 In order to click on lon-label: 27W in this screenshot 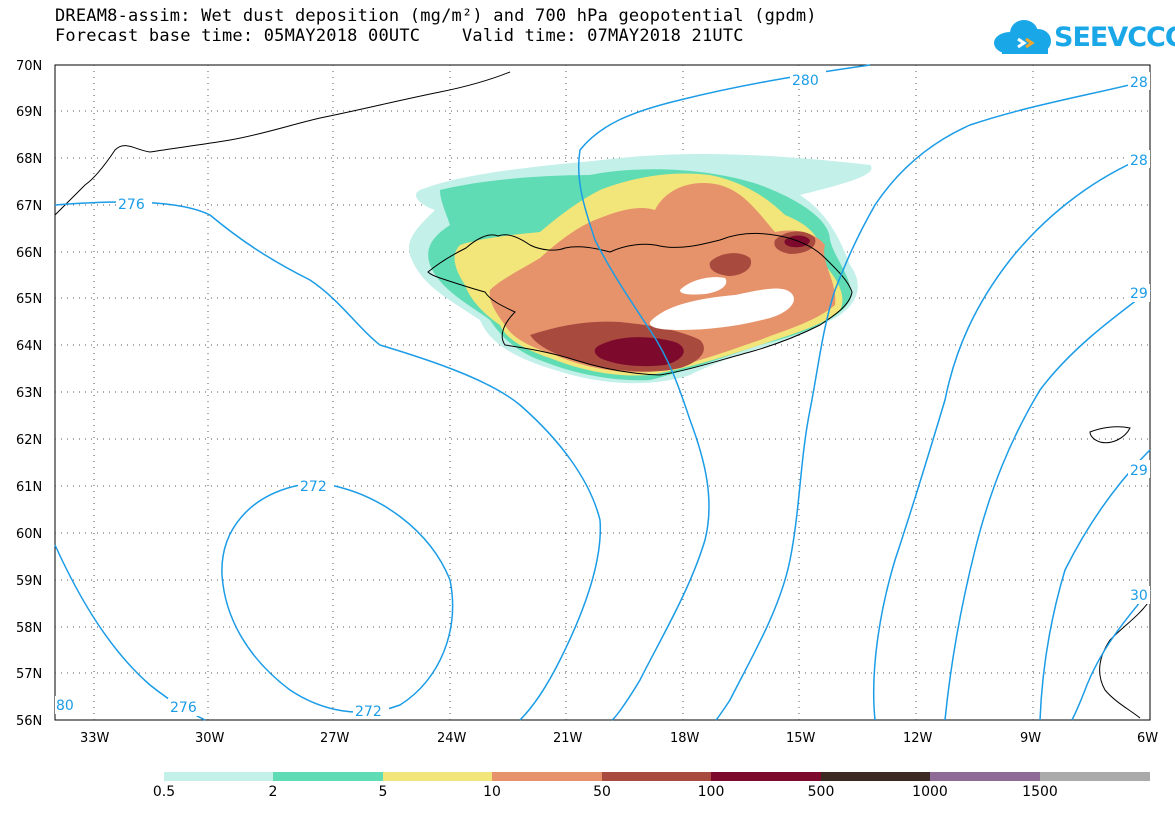, I will do `click(335, 738)`.